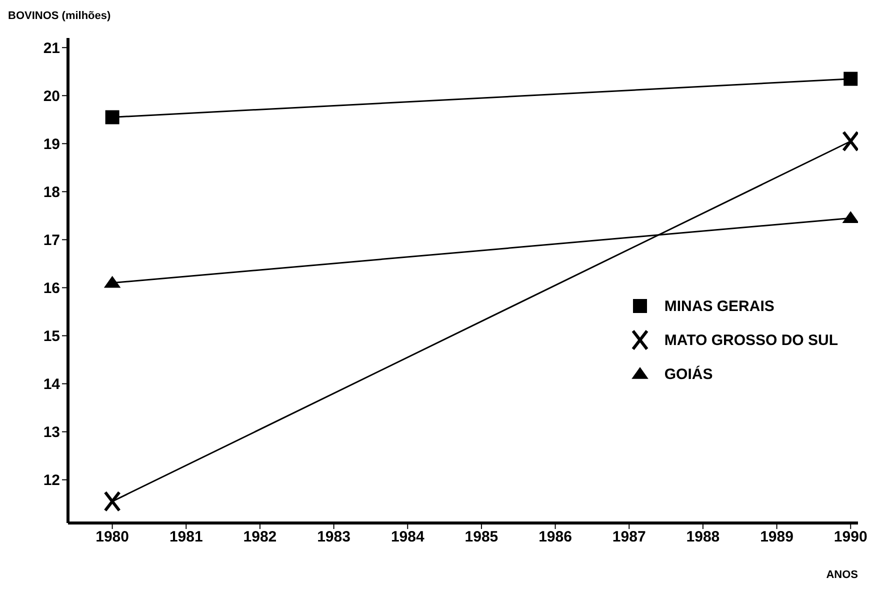  What do you see at coordinates (842, 575) in the screenshot?
I see `x-axis-title: ANOS` at bounding box center [842, 575].